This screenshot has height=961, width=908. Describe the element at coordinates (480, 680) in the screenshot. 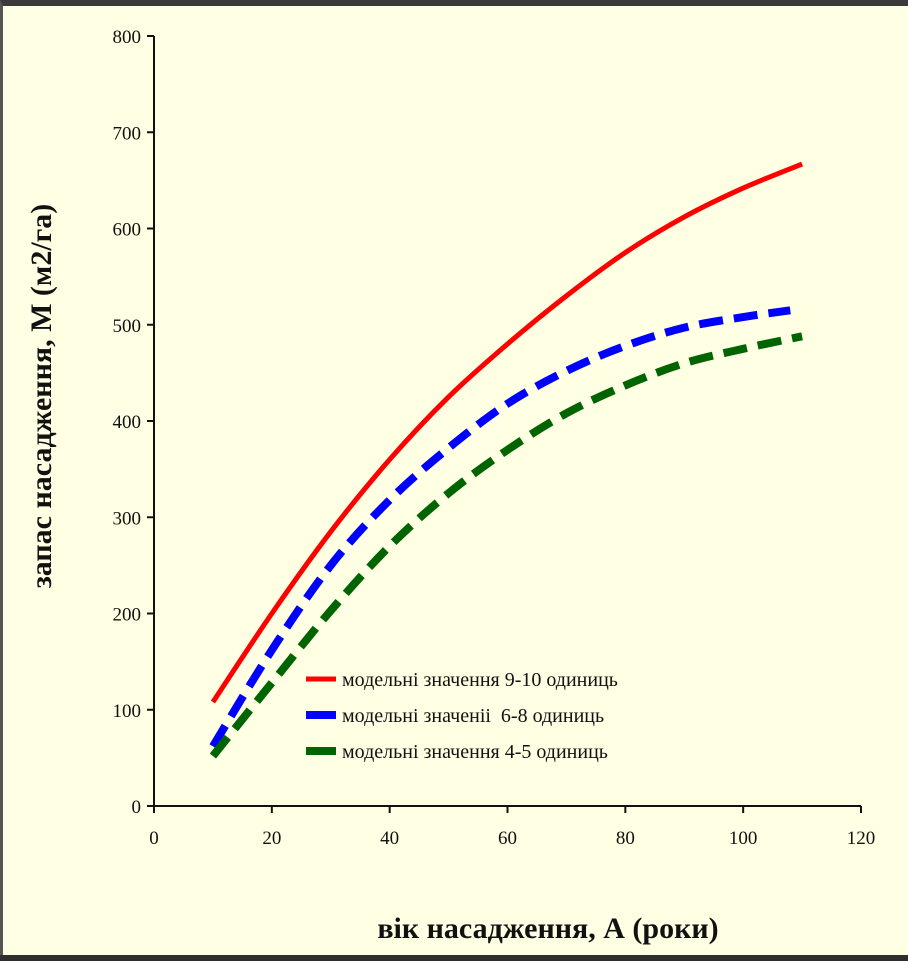

I see `legend-label: модельні значення 9-10 одиниць` at that location.